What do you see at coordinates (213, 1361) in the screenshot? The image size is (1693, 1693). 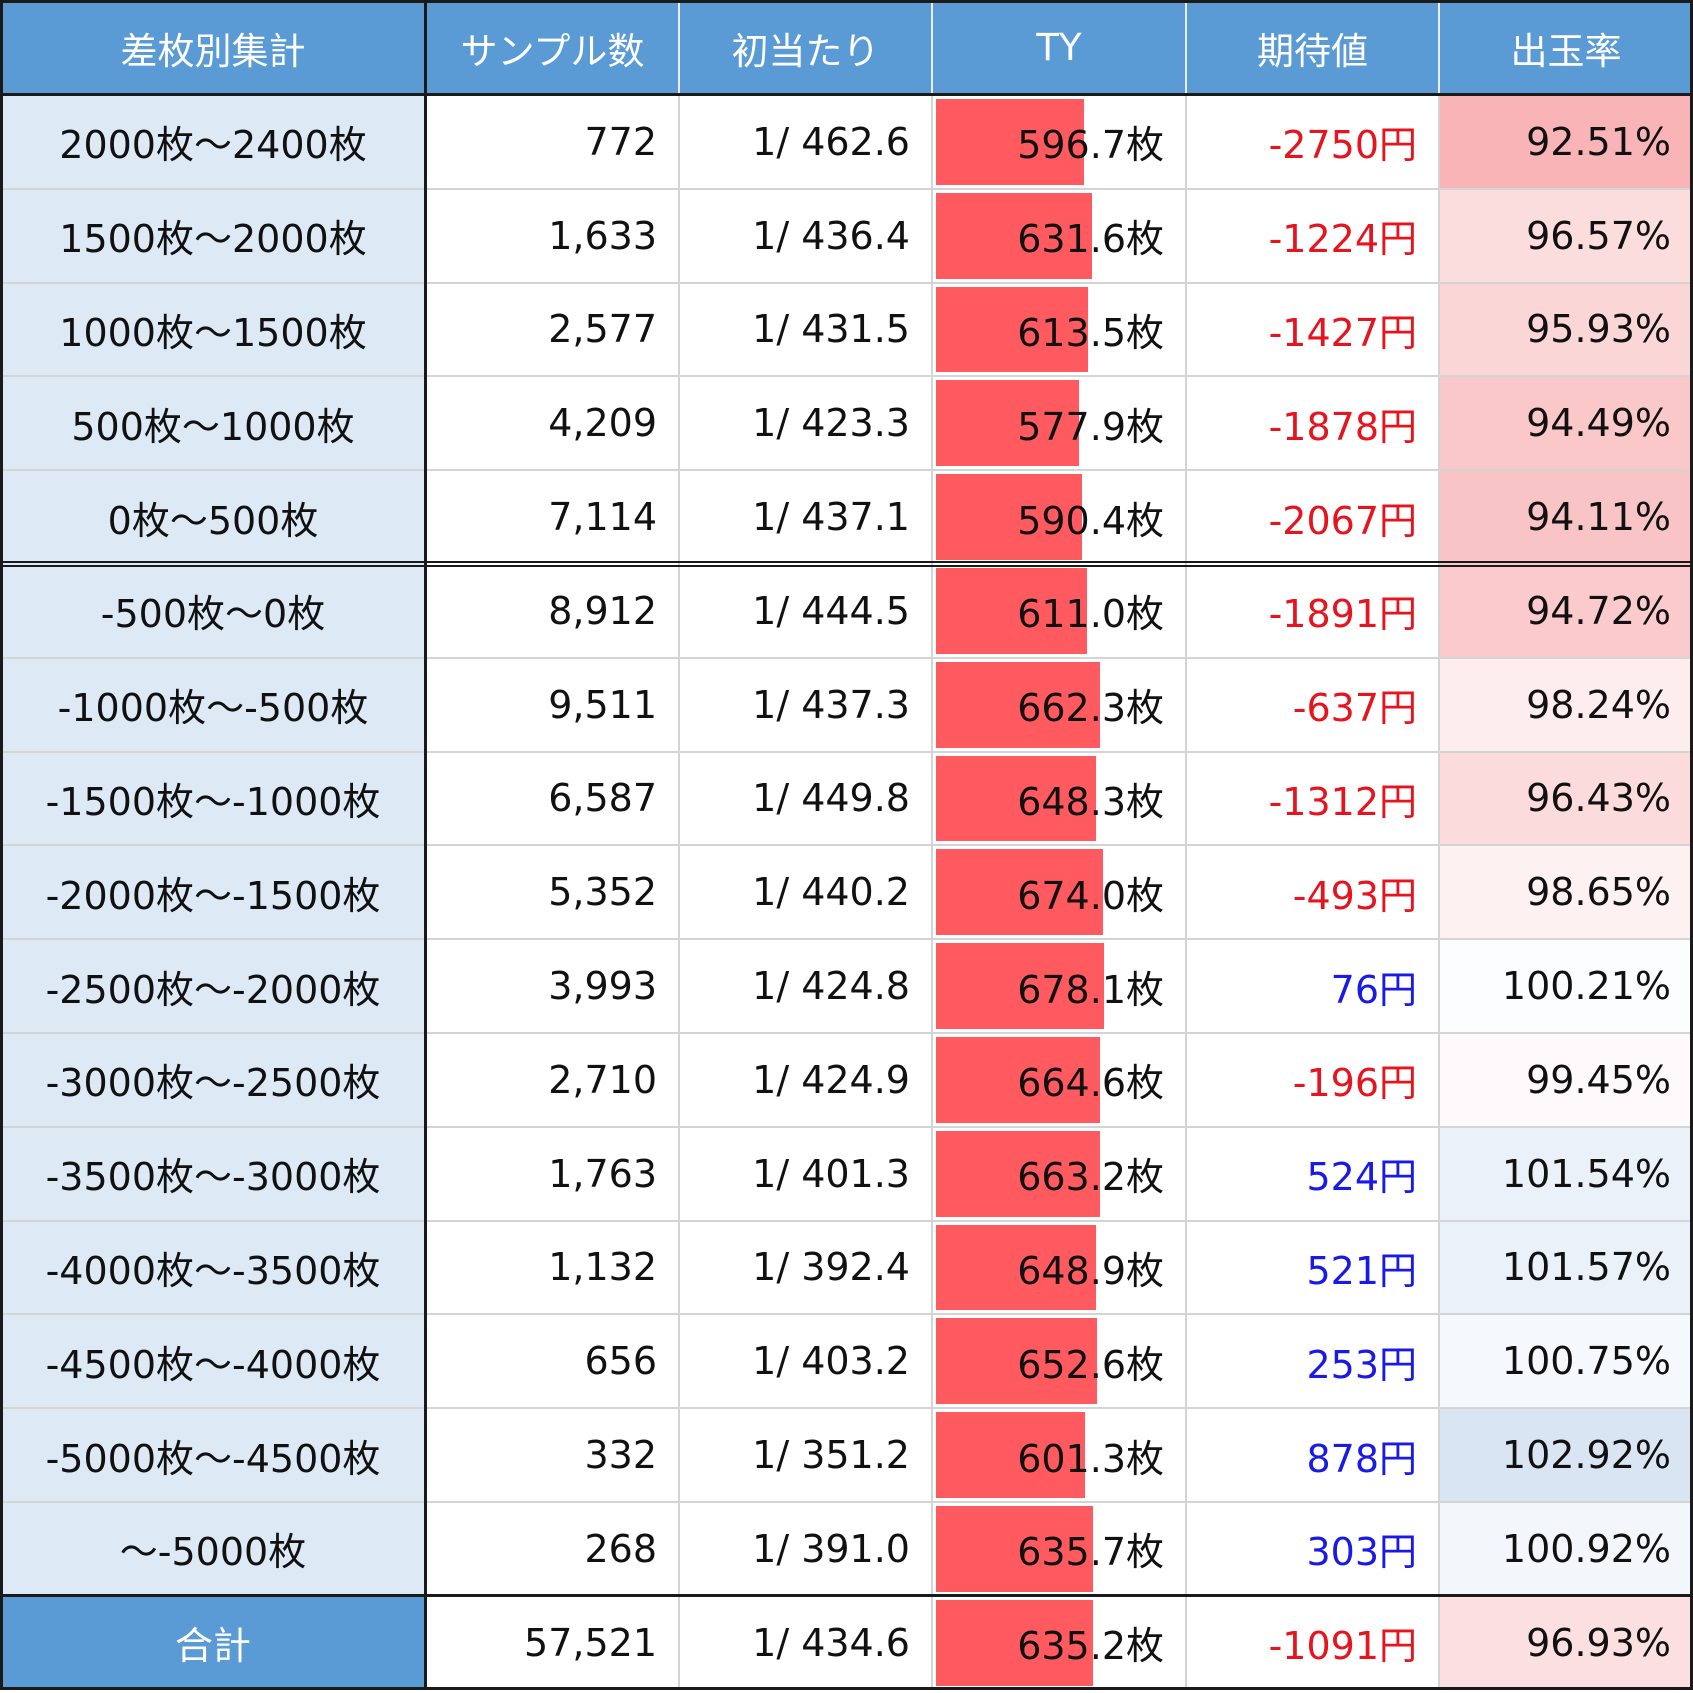 I see `row-label-cell: -4500枚～-4000枚` at bounding box center [213, 1361].